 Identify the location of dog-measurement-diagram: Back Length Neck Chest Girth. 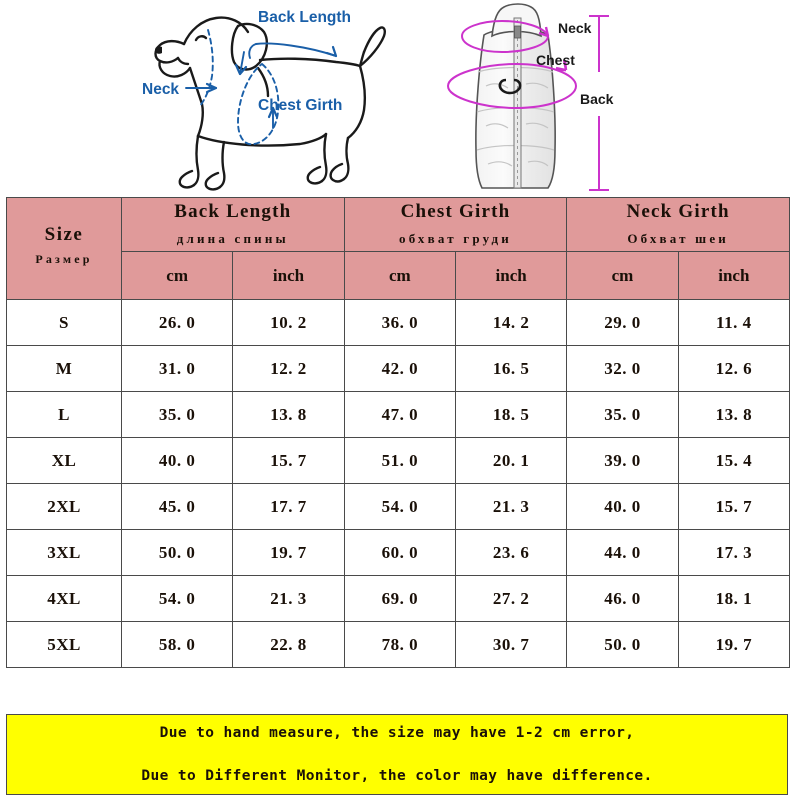
(265, 97).